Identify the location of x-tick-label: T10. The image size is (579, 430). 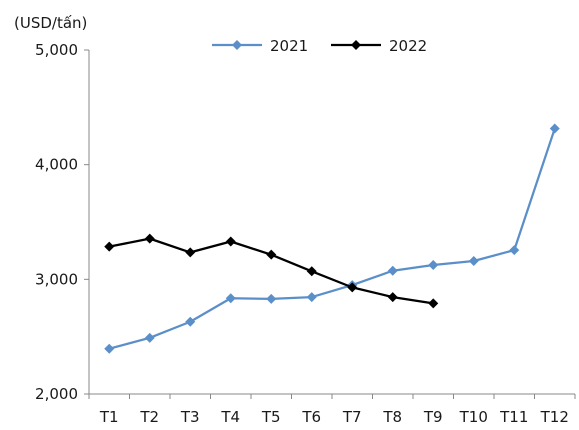
(473, 417).